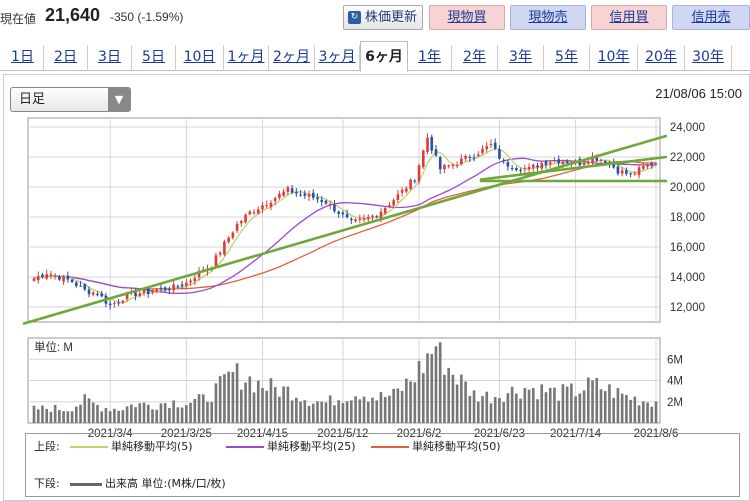  What do you see at coordinates (548, 17) in the screenshot?
I see `cash-sell-button: 現物売` at bounding box center [548, 17].